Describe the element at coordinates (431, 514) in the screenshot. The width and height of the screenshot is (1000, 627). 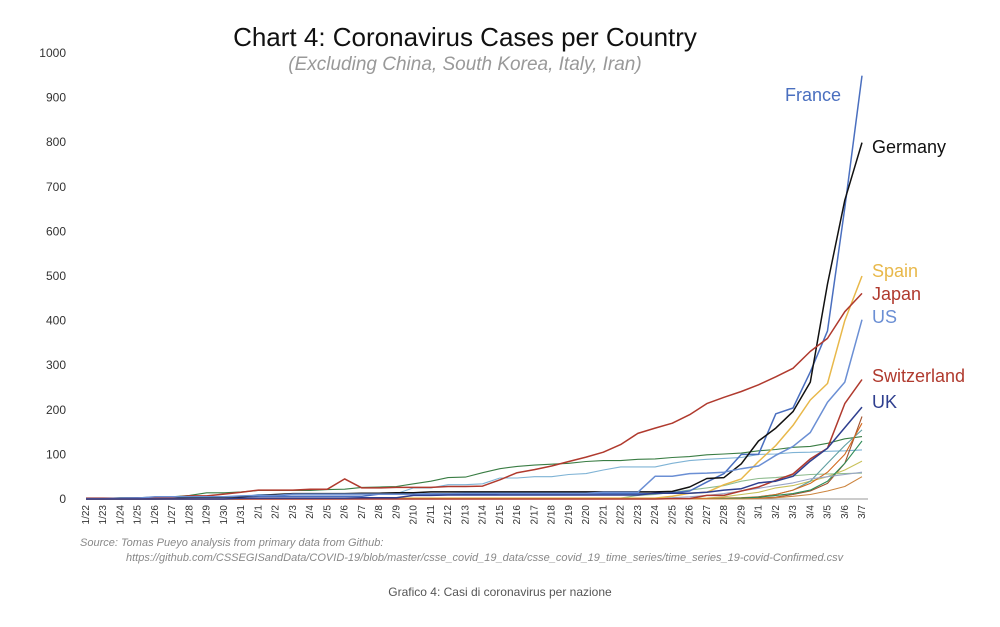
I see `x-tick-label: 2/11` at that location.